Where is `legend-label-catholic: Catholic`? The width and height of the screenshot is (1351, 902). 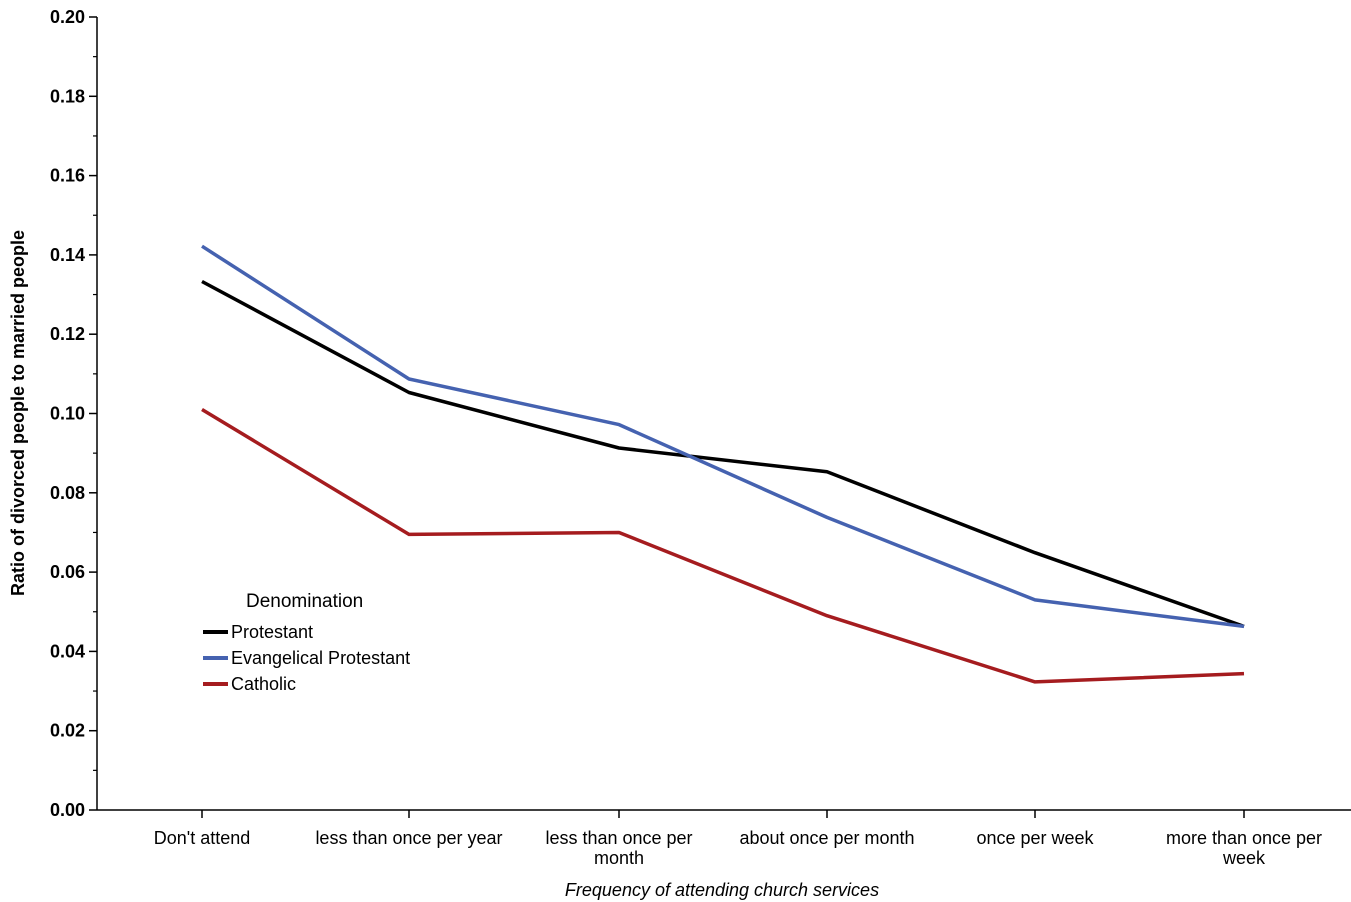 legend-label-catholic: Catholic is located at coordinates (263, 684).